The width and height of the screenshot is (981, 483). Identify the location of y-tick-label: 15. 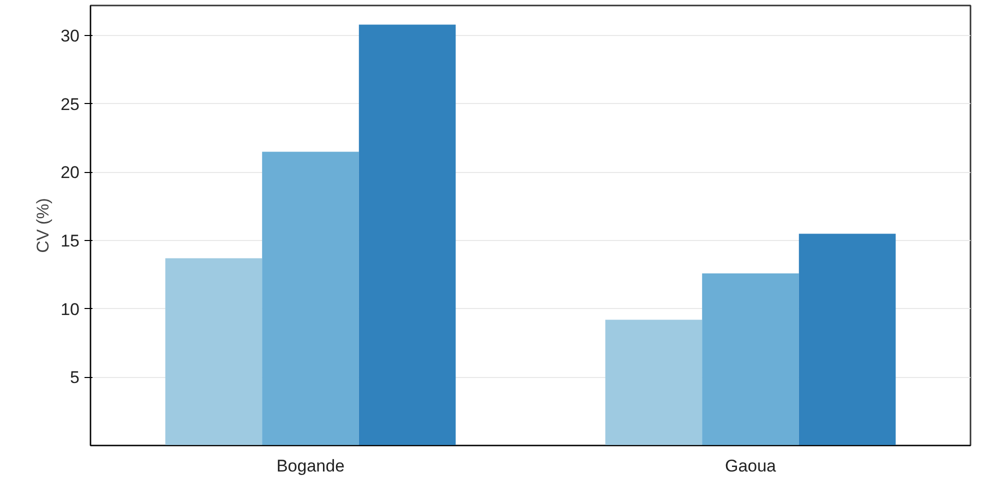
(70, 241).